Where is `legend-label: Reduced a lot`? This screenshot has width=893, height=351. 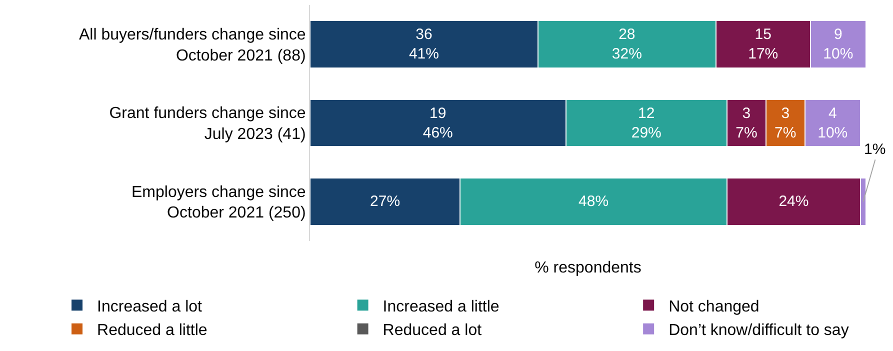 legend-label: Reduced a lot is located at coordinates (432, 331).